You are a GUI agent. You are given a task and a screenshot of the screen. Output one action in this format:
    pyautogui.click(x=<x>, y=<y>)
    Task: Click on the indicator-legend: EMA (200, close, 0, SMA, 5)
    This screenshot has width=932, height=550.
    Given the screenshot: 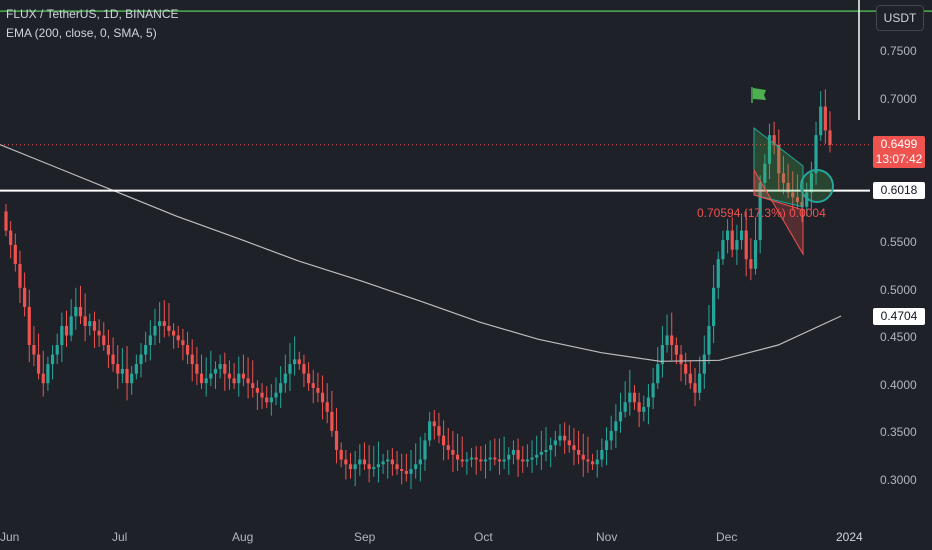 What is the action you would take?
    pyautogui.click(x=81, y=33)
    